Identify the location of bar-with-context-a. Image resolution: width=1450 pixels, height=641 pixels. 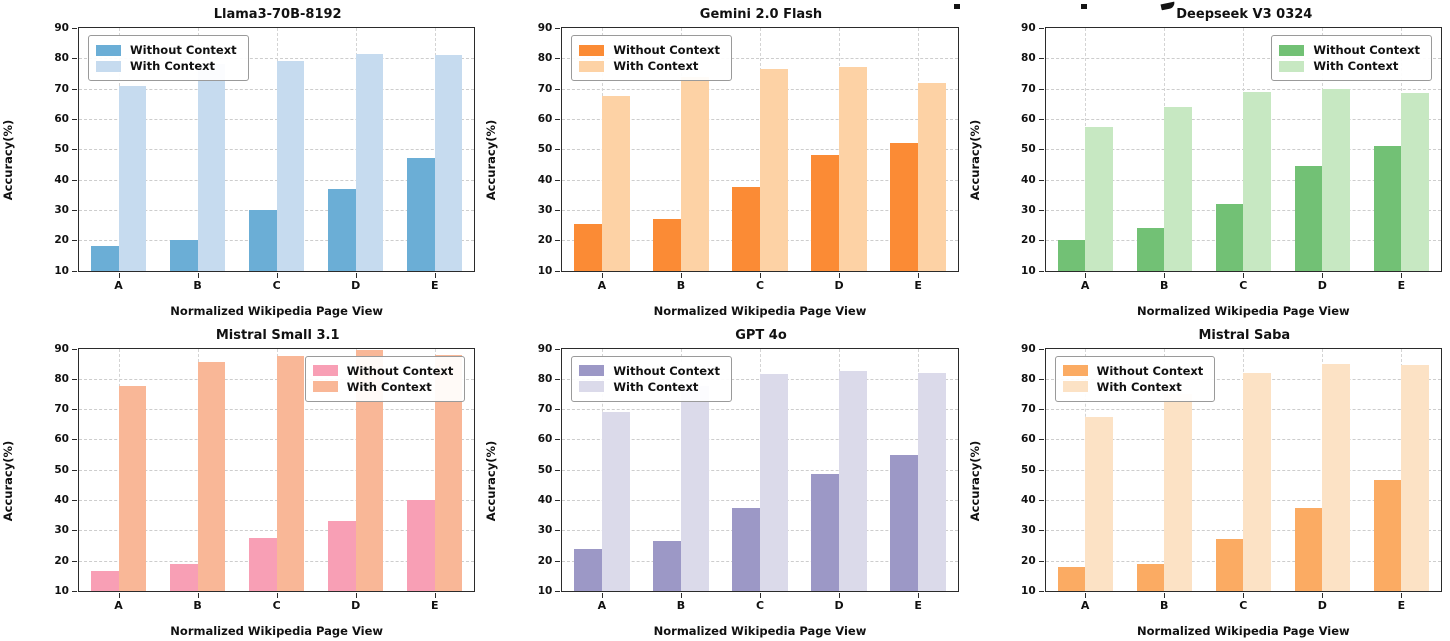
(132, 488).